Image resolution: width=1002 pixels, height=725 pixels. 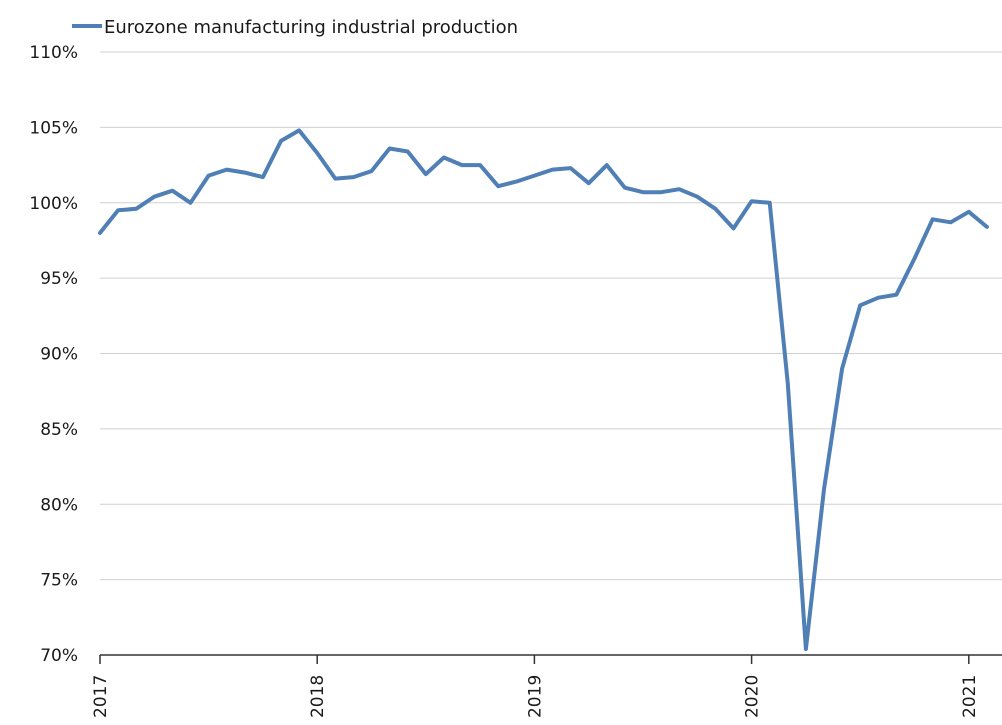 I want to click on x-tick-label: 2020, so click(x=753, y=696).